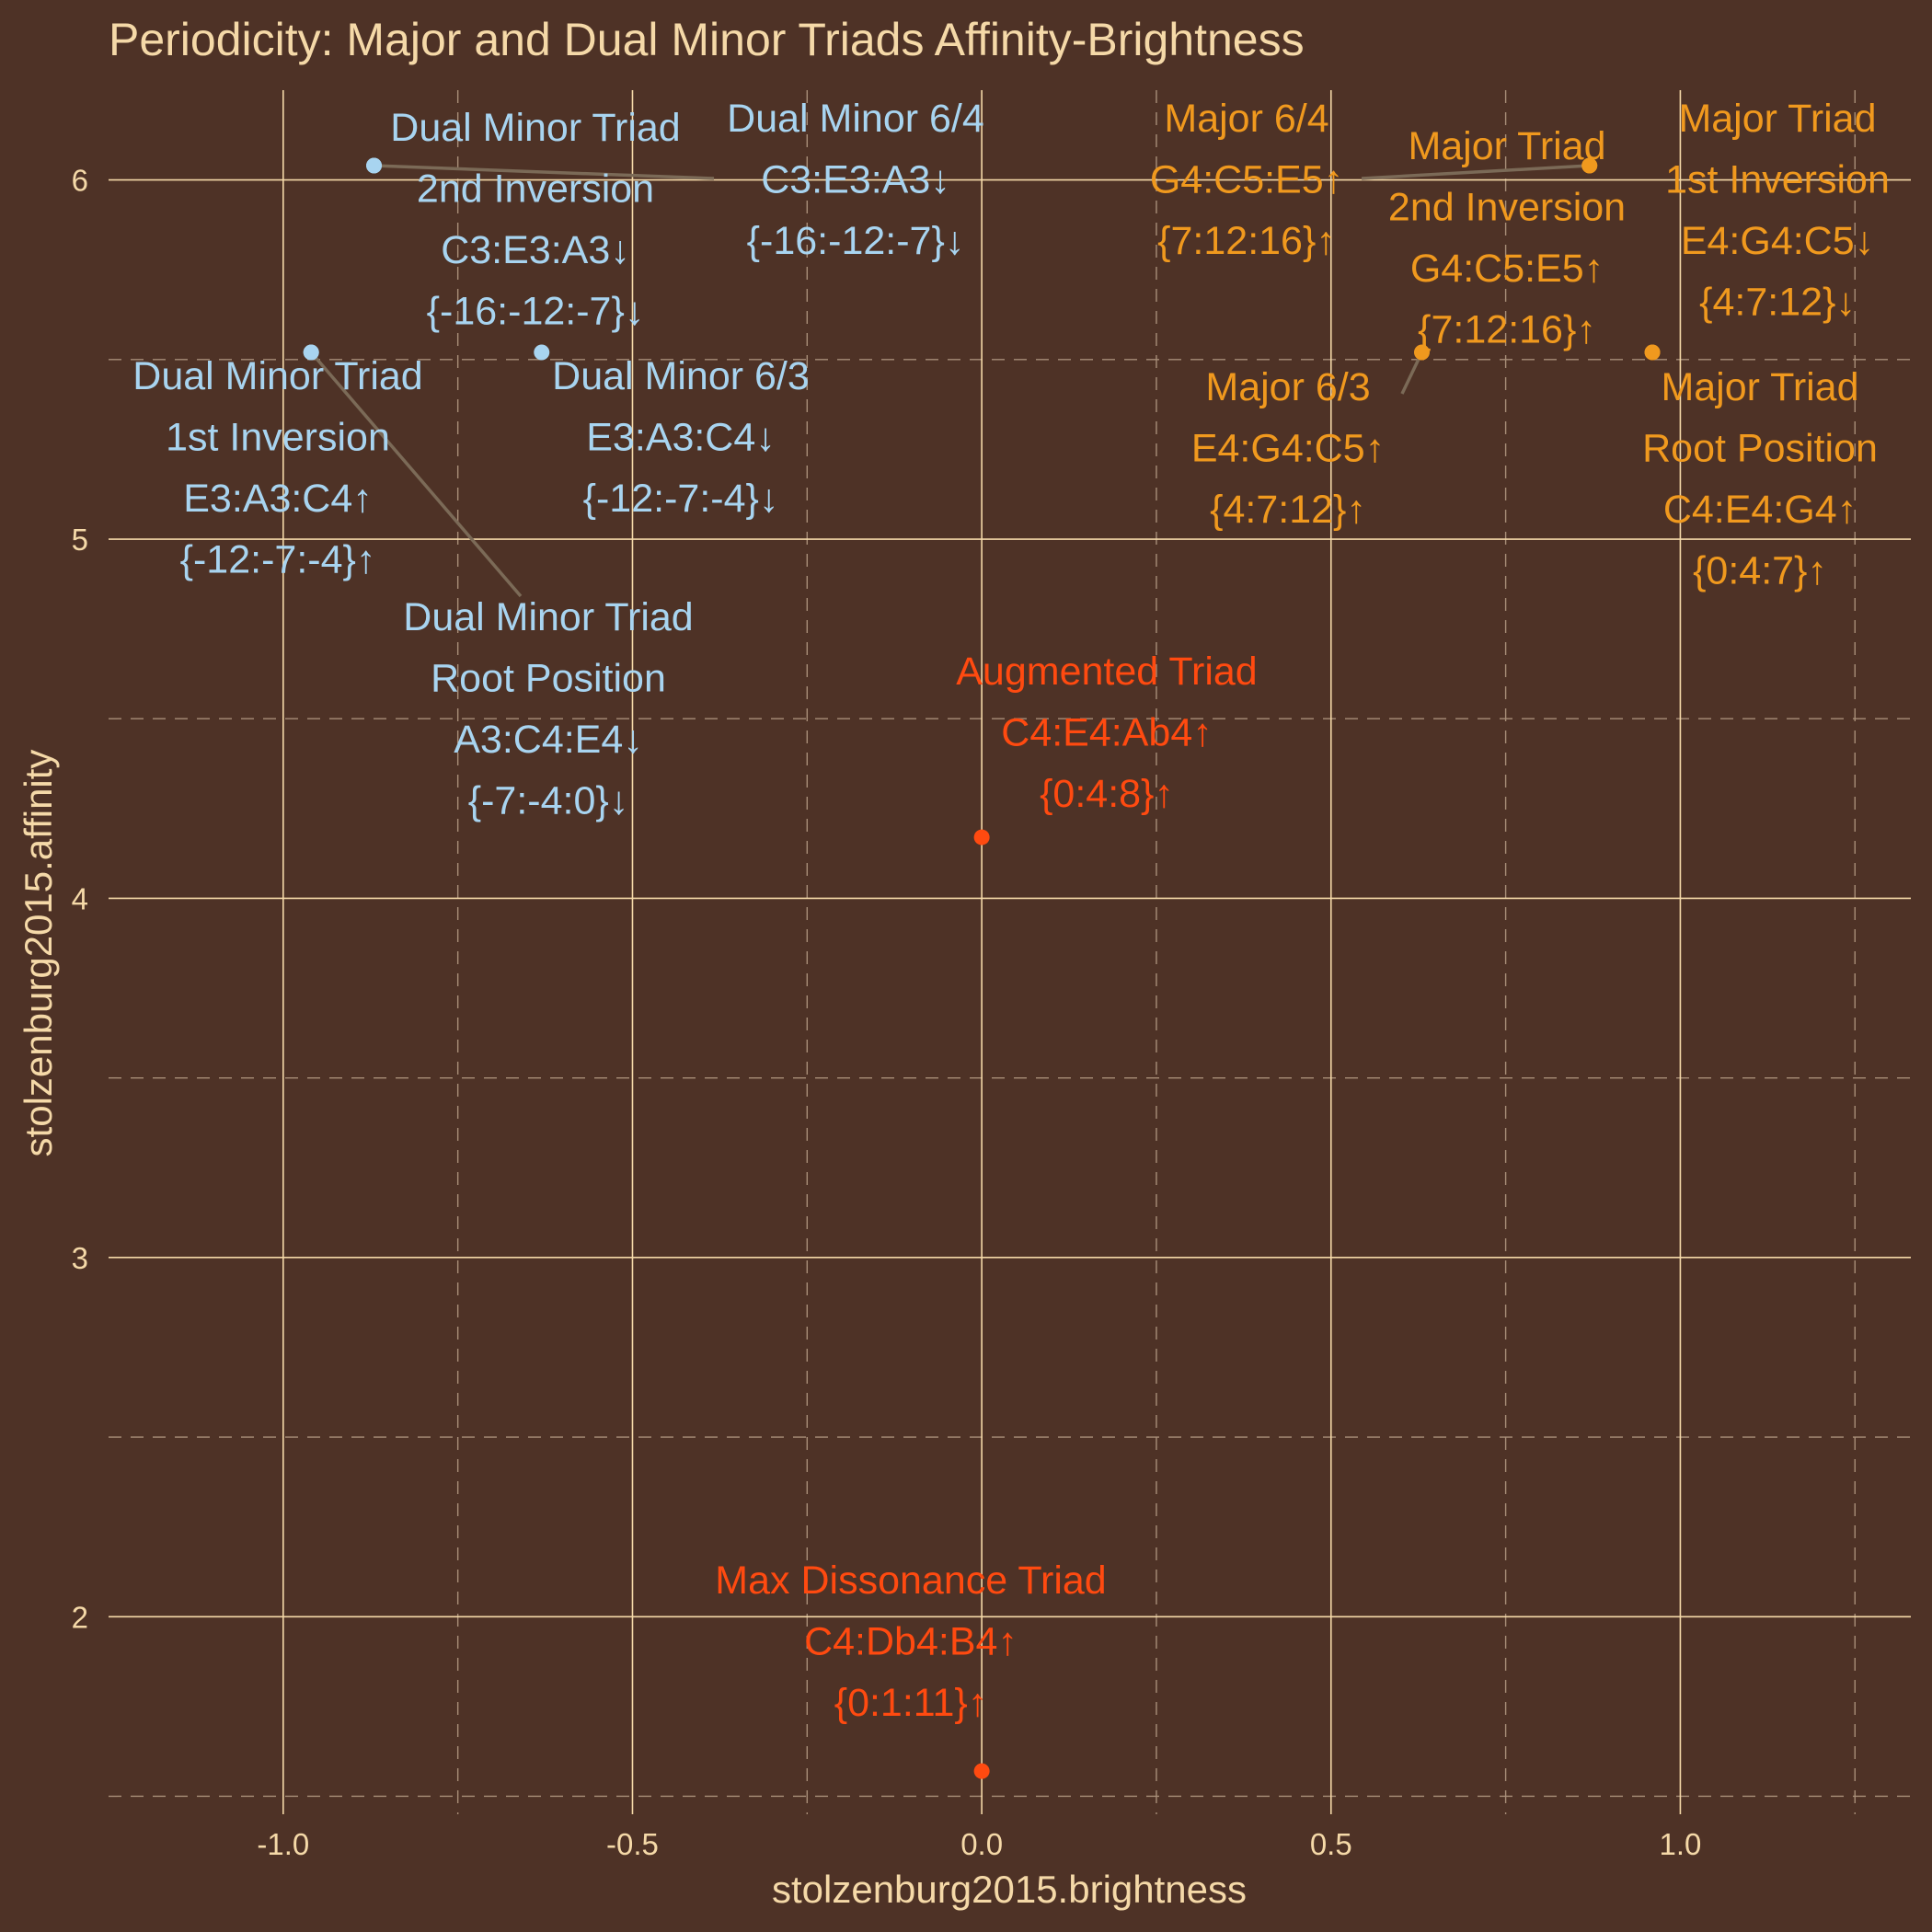 The width and height of the screenshot is (1932, 1932). I want to click on y-tick-label: 3, so click(80, 1258).